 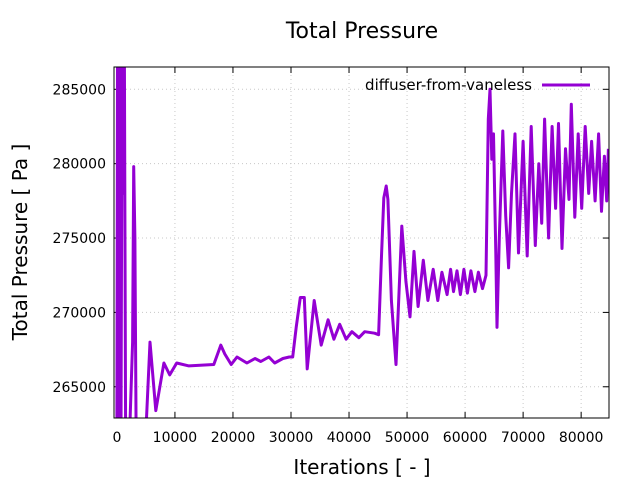 I want to click on x-tick-label: 0, so click(x=116, y=438).